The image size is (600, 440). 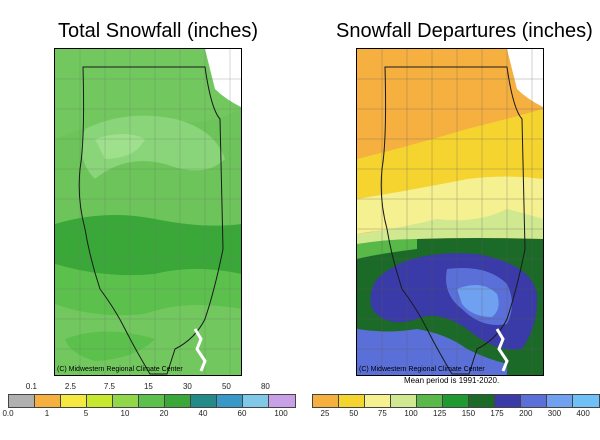 What do you see at coordinates (497, 413) in the screenshot?
I see `departures-tick-label: 175` at bounding box center [497, 413].